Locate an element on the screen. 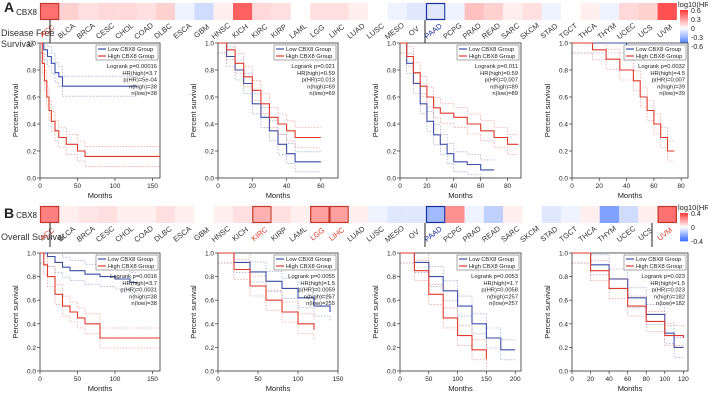 Image resolution: width=708 pixels, height=406 pixels. cancer-label-ucec: UCEC is located at coordinates (626, 234).